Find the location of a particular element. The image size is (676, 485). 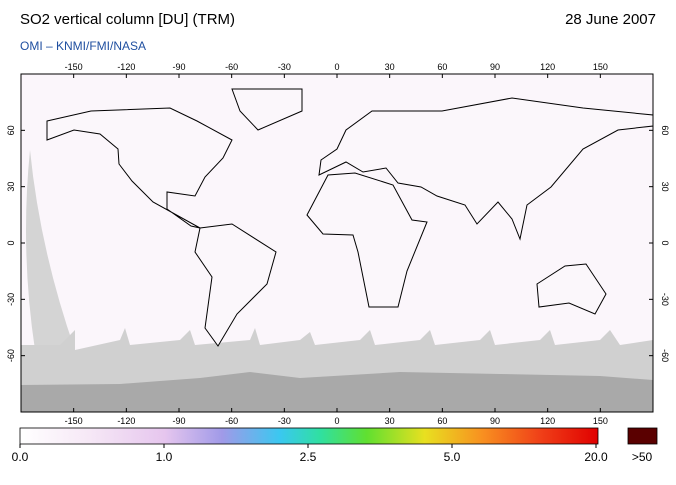

colorbar-tick-label: 1.0 is located at coordinates (164, 457).